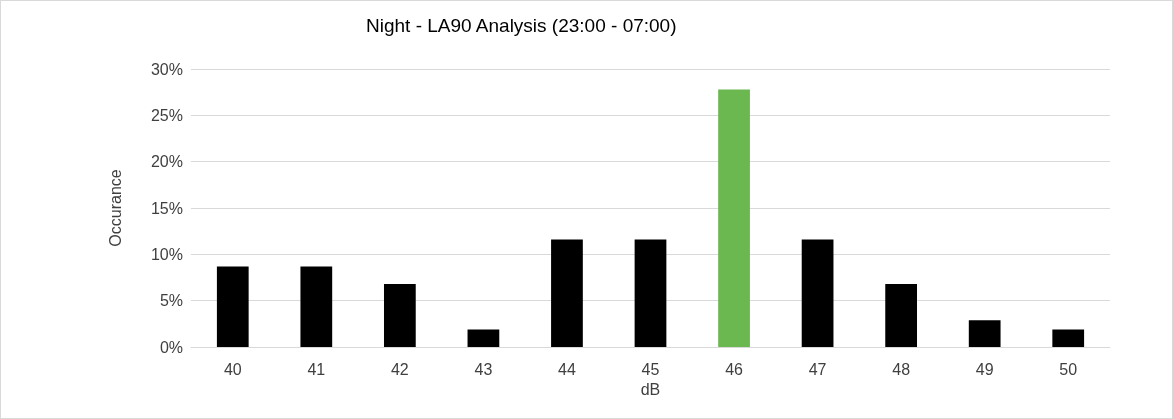  I want to click on x-tick-label: 50, so click(1068, 369).